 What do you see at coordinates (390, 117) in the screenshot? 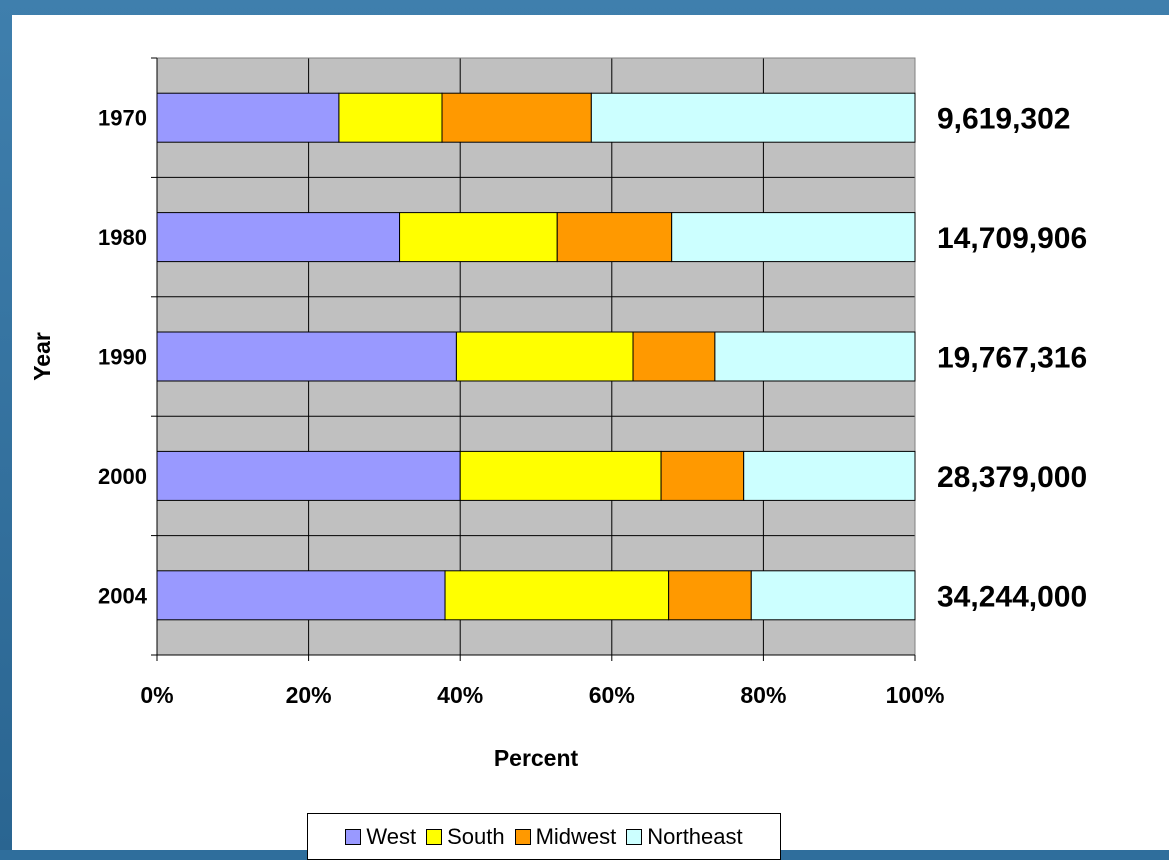
I see `bar-south-1970` at bounding box center [390, 117].